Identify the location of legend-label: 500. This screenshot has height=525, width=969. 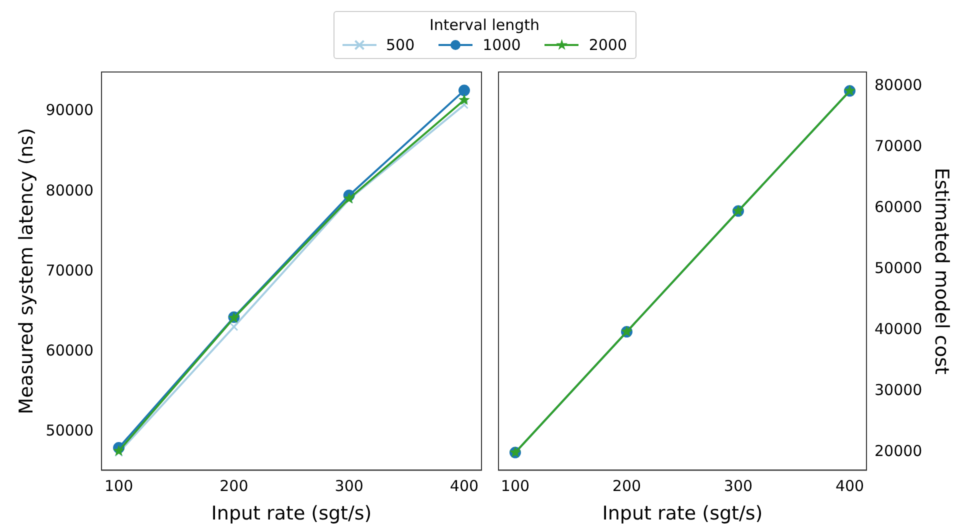
(400, 45).